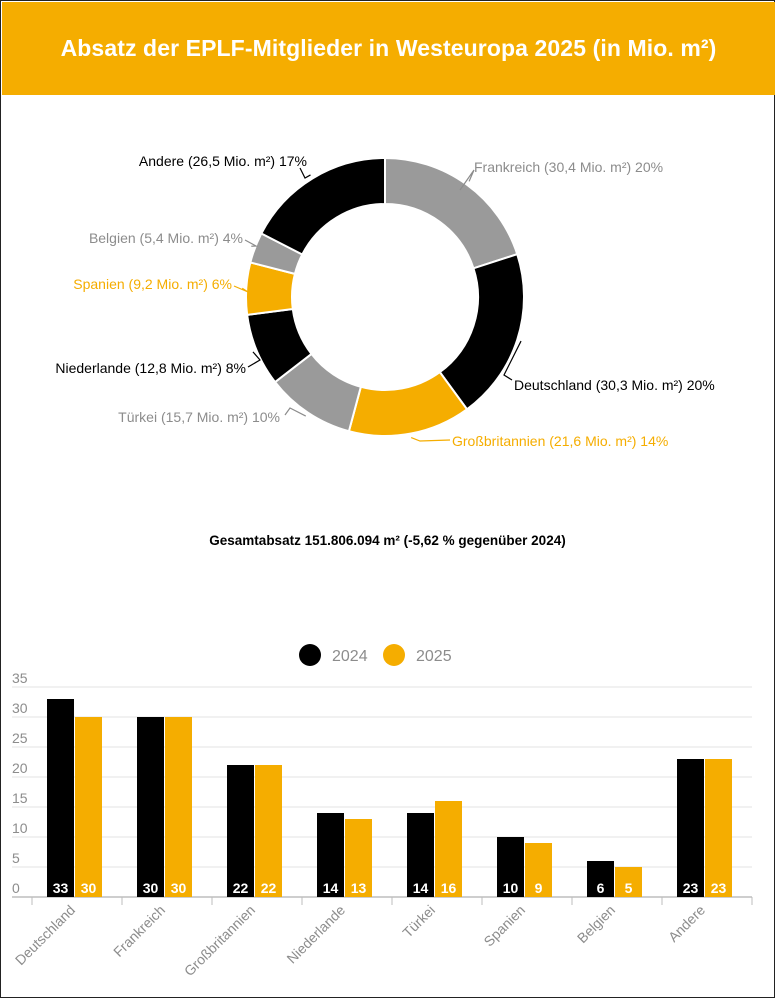 This screenshot has height=1000, width=777. Describe the element at coordinates (512, 360) in the screenshot. I see `donut-leader-deutschland` at that location.